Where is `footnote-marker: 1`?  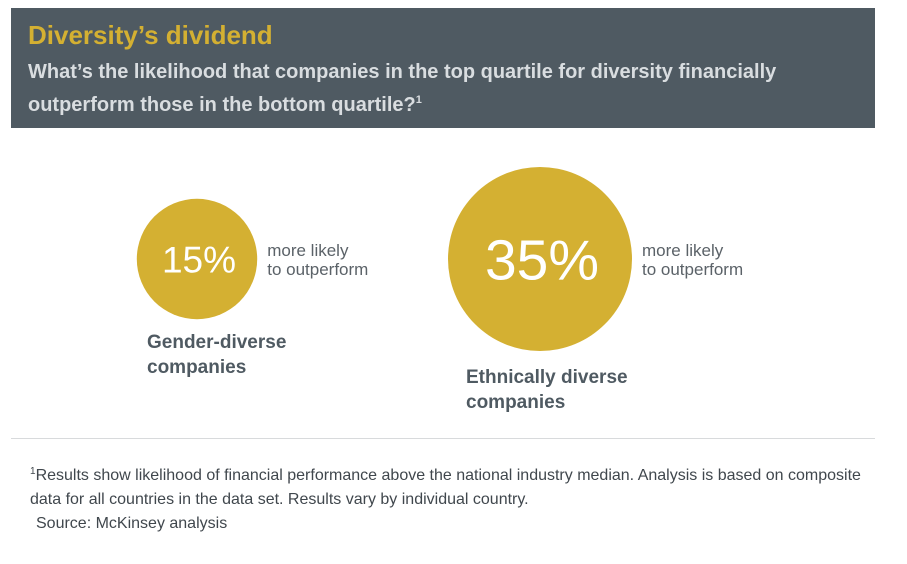
footnote-marker: 1 is located at coordinates (33, 471).